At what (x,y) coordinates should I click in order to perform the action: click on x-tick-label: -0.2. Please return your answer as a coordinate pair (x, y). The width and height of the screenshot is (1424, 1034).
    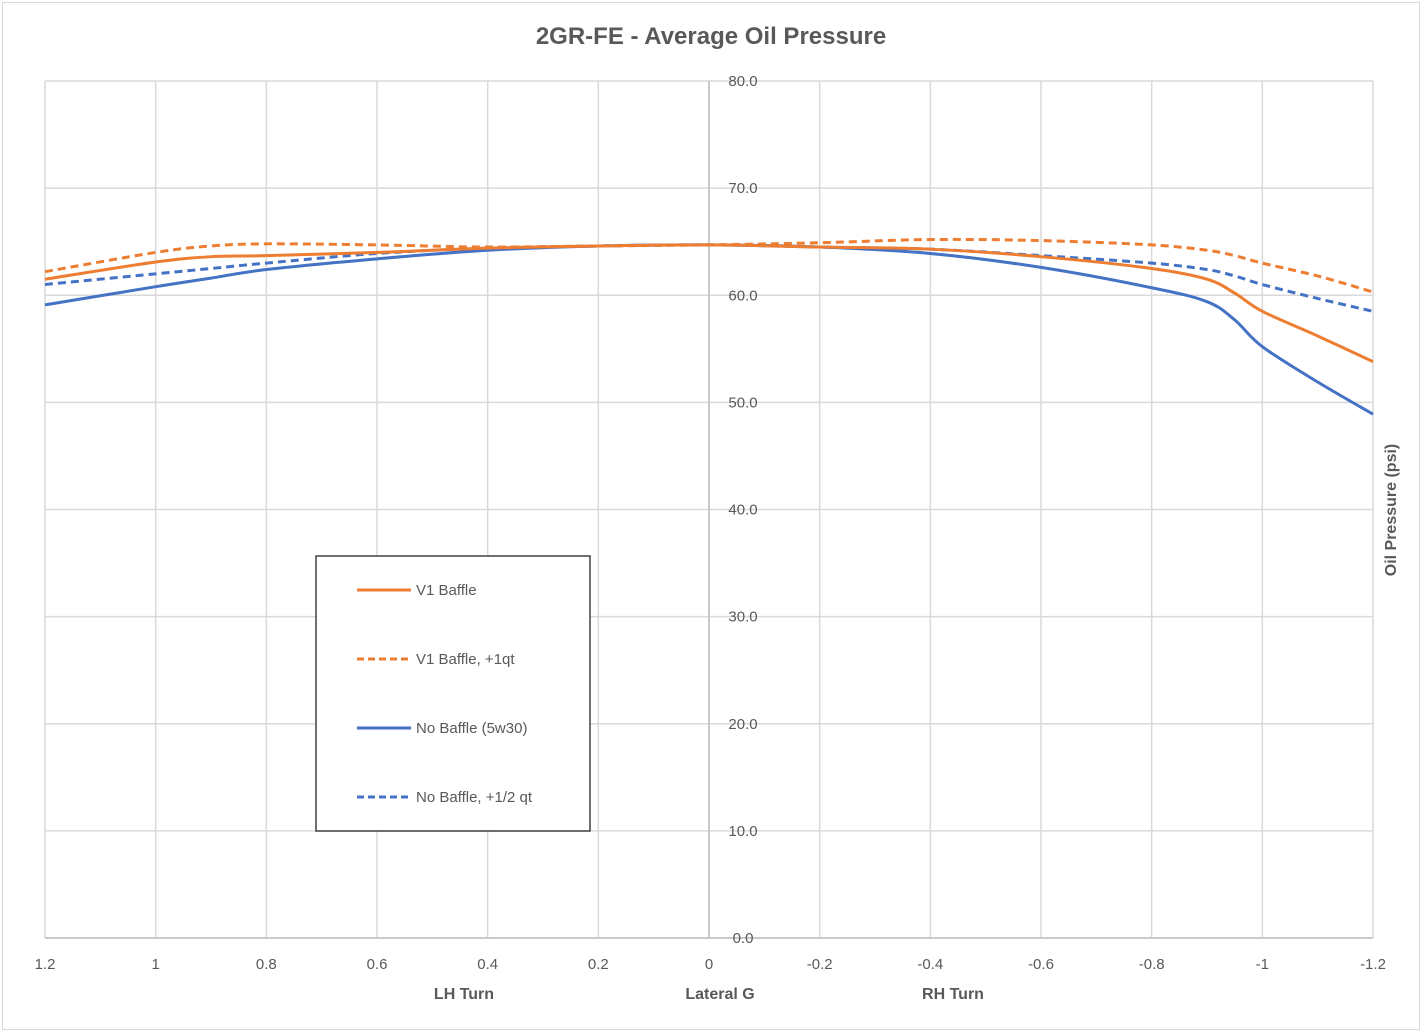
    Looking at the image, I should click on (820, 964).